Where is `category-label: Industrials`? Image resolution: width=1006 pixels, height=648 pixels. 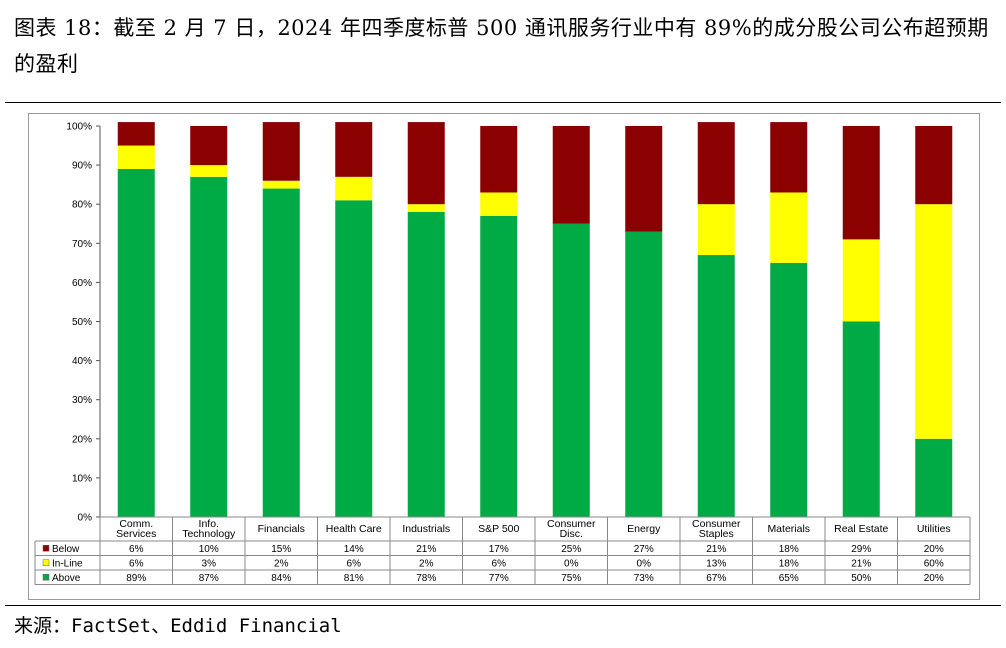
category-label: Industrials is located at coordinates (426, 529).